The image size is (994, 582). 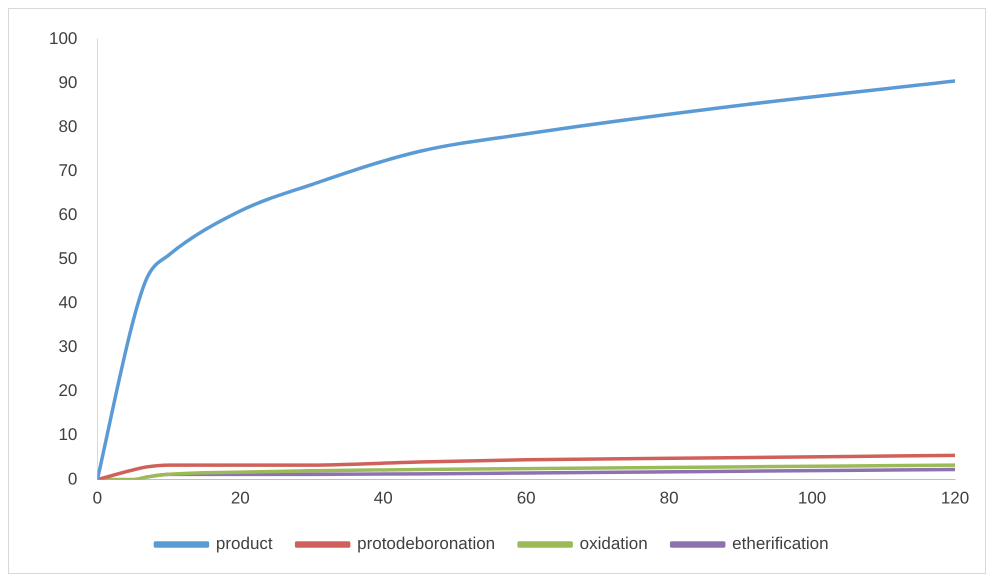 I want to click on legend-label: product, so click(x=244, y=544).